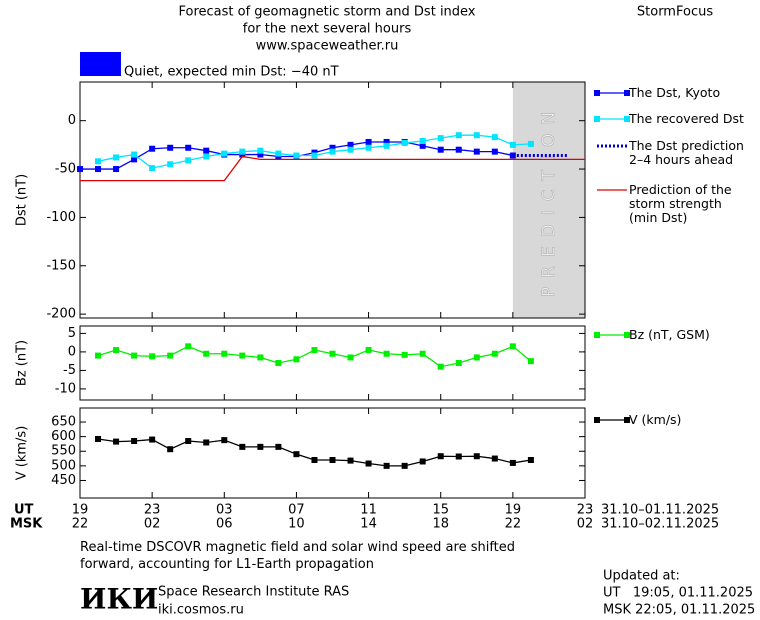 The height and width of the screenshot is (620, 760). What do you see at coordinates (675, 92) in the screenshot?
I see `legend-entry: The Dst, Kyoto` at bounding box center [675, 92].